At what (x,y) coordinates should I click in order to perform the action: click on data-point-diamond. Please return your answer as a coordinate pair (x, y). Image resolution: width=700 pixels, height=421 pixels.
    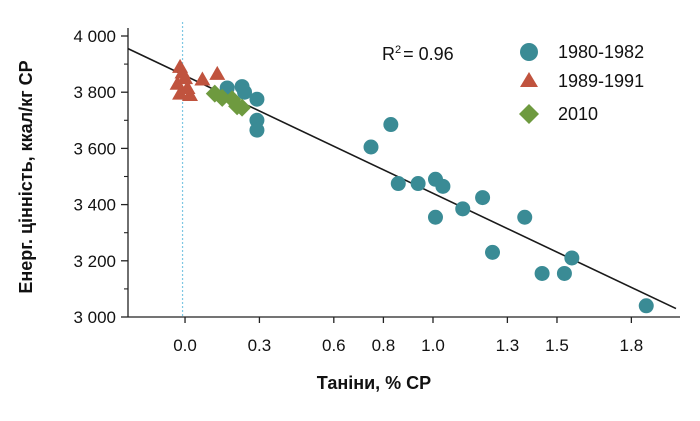
    Looking at the image, I should click on (242, 107).